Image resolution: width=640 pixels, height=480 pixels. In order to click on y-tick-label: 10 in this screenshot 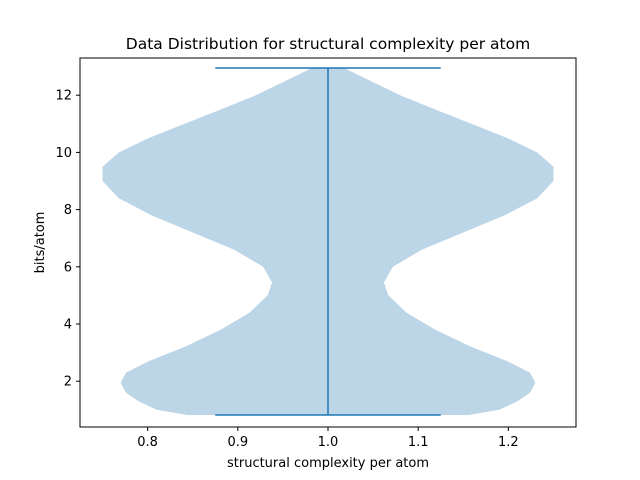, I will do `click(63, 153)`.